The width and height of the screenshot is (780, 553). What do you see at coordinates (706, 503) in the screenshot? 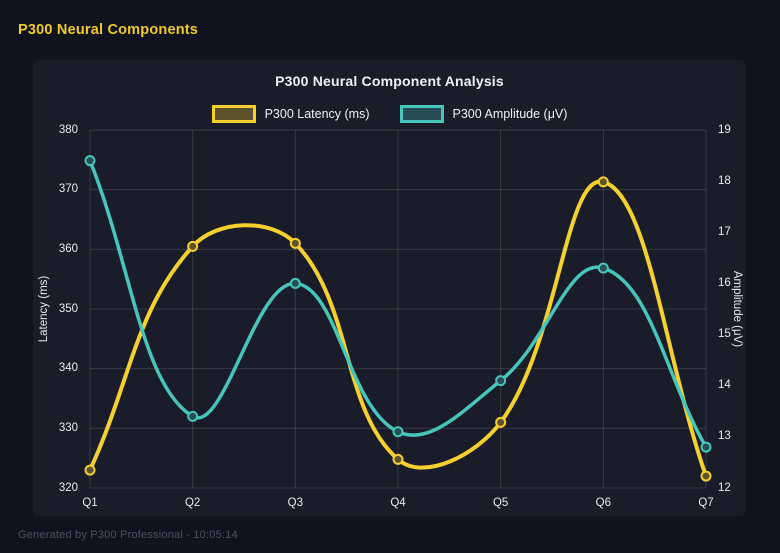
I see `x-tick-label: Q7` at bounding box center [706, 503].